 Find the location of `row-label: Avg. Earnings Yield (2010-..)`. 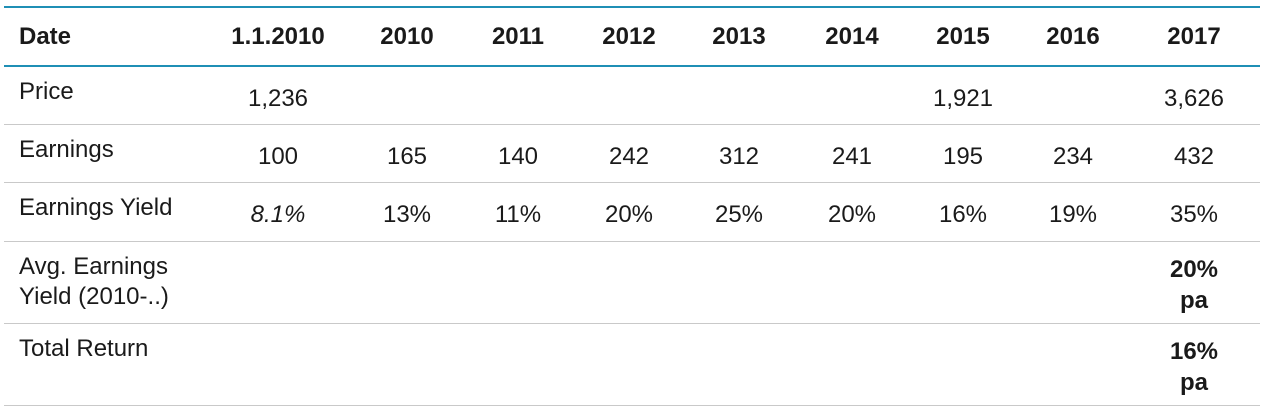

row-label: Avg. Earnings Yield (2010-..) is located at coordinates (103, 282).